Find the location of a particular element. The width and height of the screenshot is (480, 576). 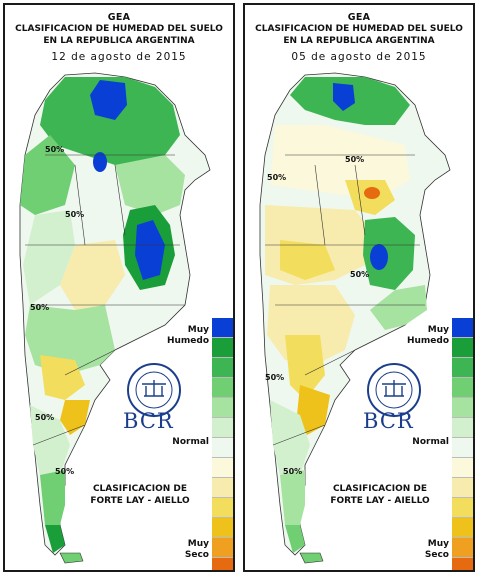

map-date: 05 de agosto de 2015 is located at coordinates (359, 57).